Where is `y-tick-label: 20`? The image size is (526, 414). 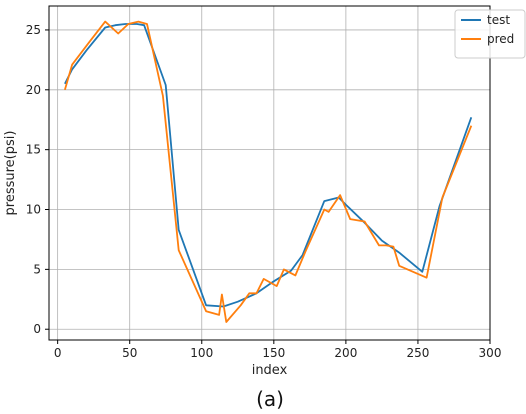 y-tick-label: 20 is located at coordinates (33, 90).